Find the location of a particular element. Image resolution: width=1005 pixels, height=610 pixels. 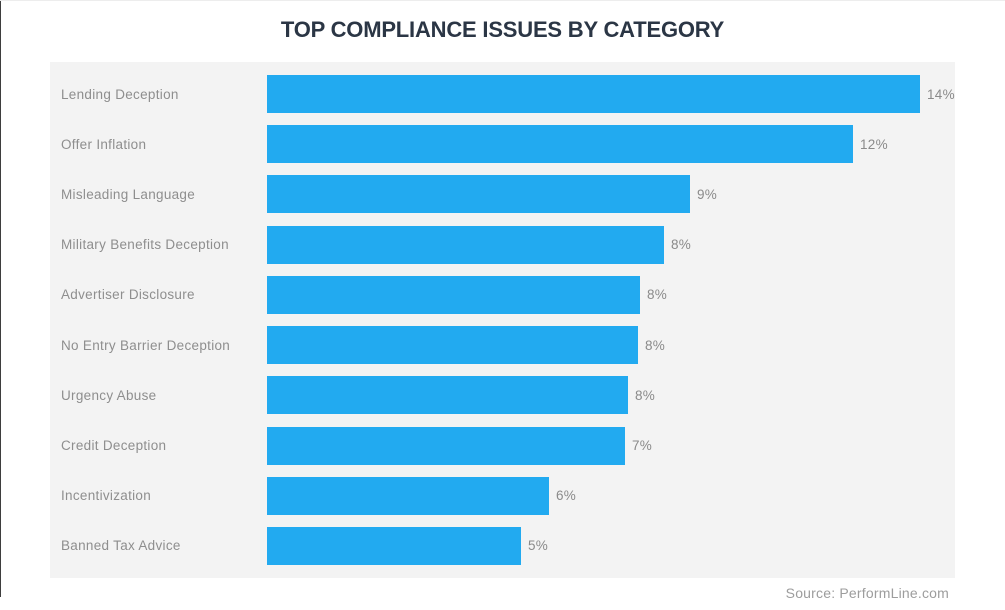

bar-row: Advertiser Disclosure 8% is located at coordinates (502, 294).